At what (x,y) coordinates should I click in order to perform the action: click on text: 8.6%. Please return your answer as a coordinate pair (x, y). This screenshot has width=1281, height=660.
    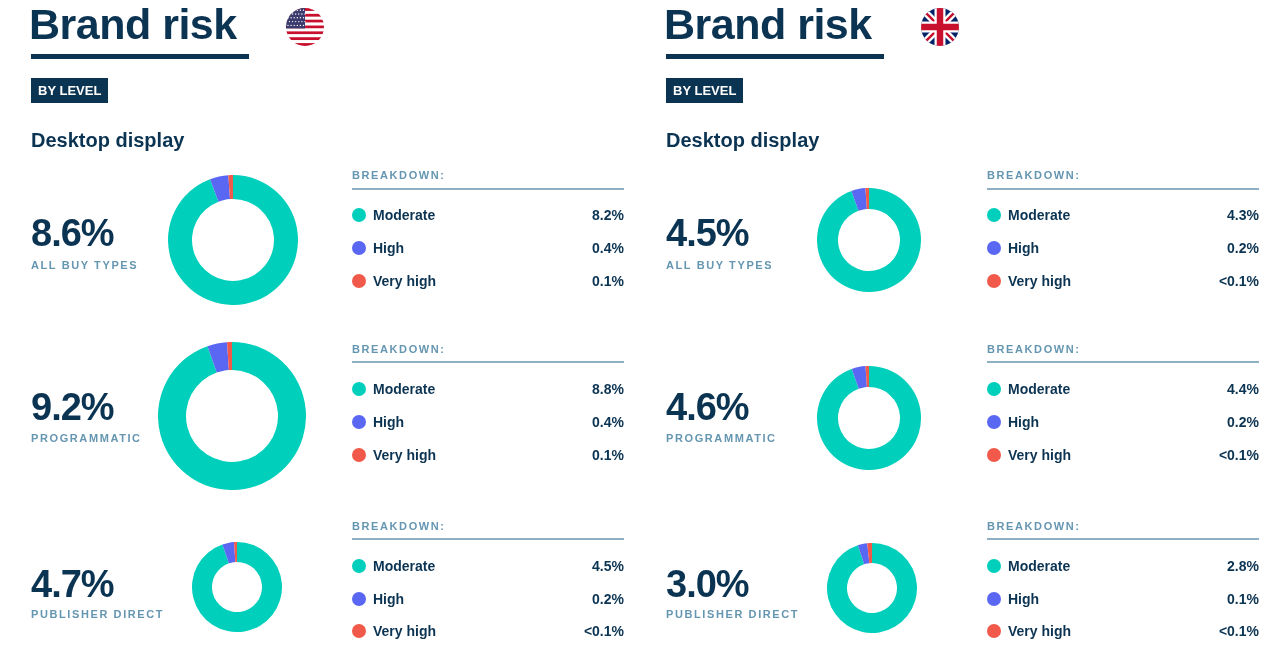
    Looking at the image, I should click on (72, 232).